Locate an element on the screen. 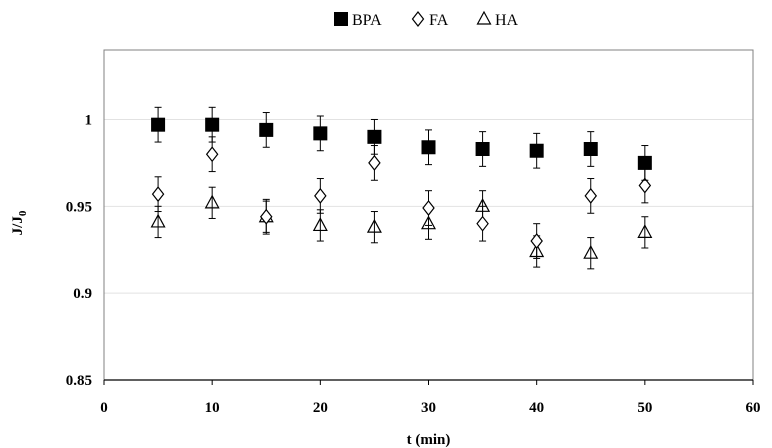 This screenshot has width=772, height=448. y-tick-label: 0.95 is located at coordinates (79, 207).